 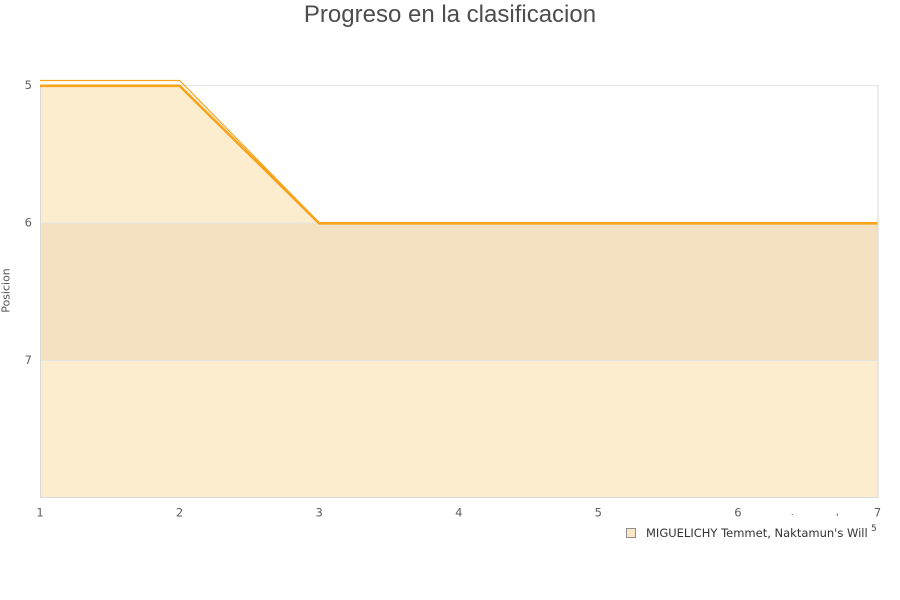 What do you see at coordinates (39, 513) in the screenshot?
I see `x-tick-label: 1` at bounding box center [39, 513].